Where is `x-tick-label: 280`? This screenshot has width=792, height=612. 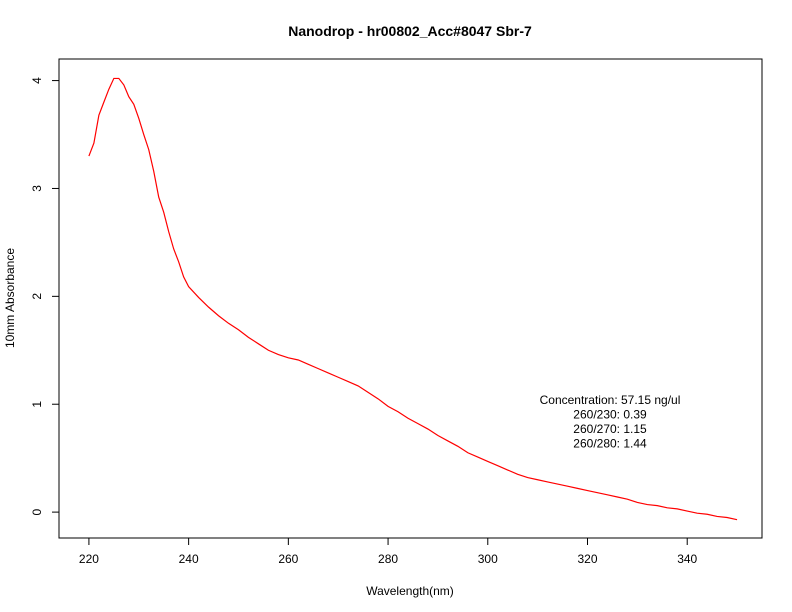 x-tick-label: 280 is located at coordinates (388, 559).